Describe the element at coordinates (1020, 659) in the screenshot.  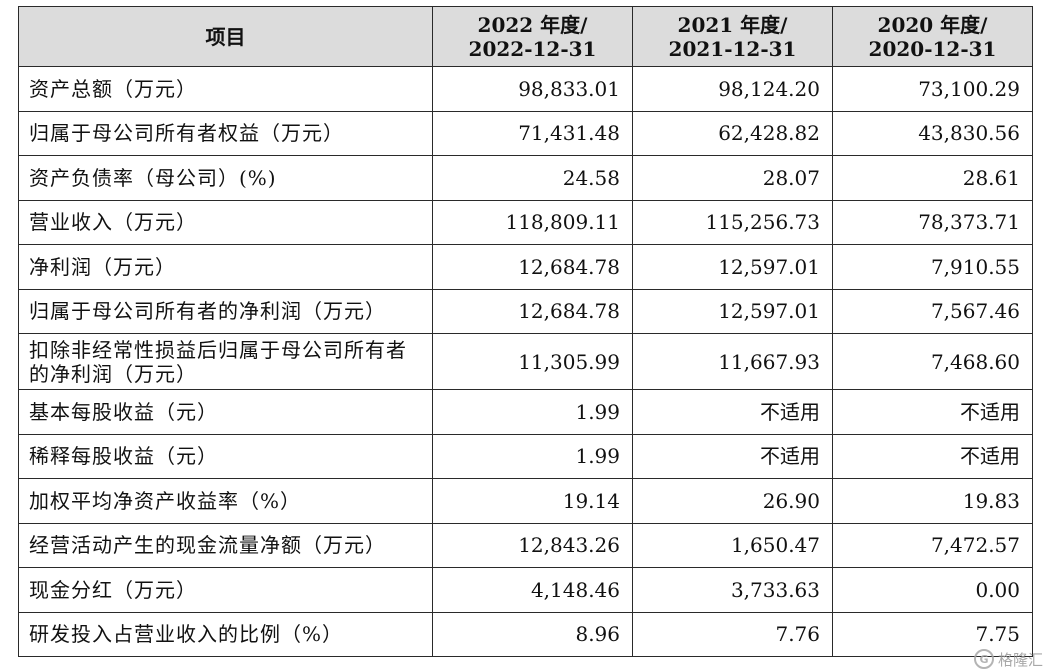
I see `watermark-text: 格隆汇` at that location.